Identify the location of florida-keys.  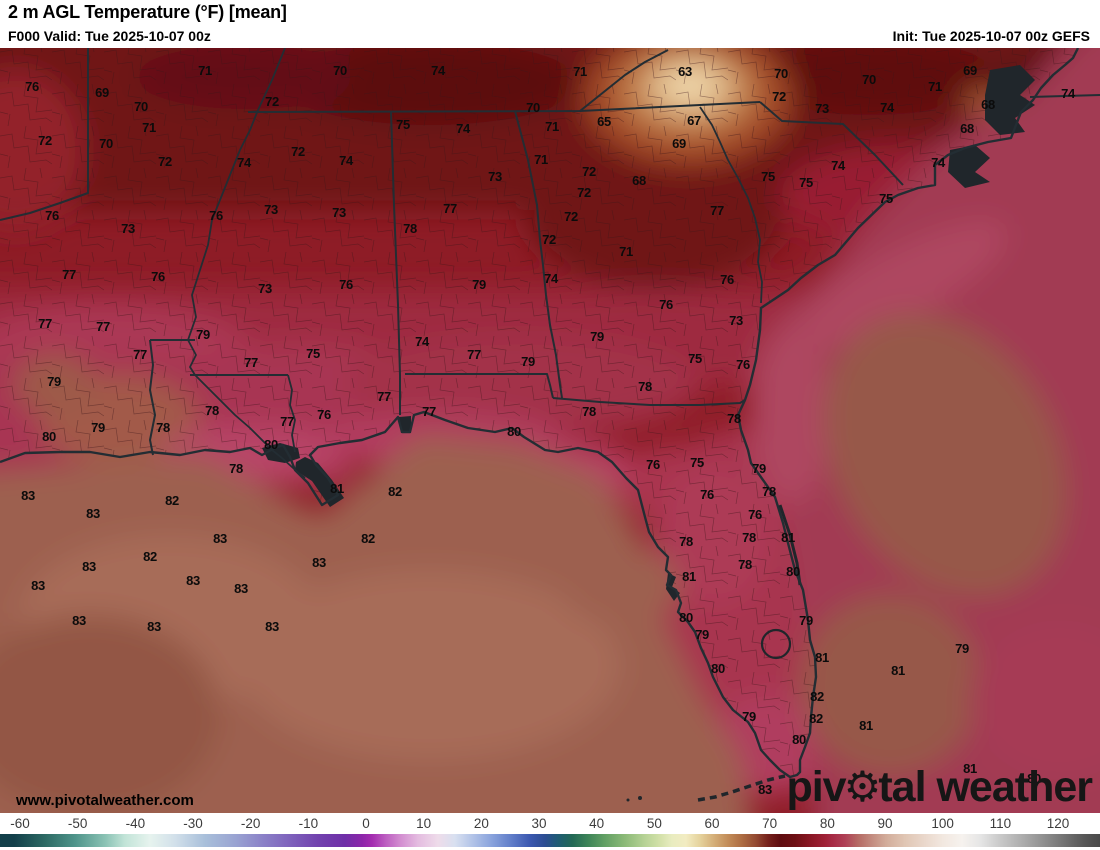
(741, 788).